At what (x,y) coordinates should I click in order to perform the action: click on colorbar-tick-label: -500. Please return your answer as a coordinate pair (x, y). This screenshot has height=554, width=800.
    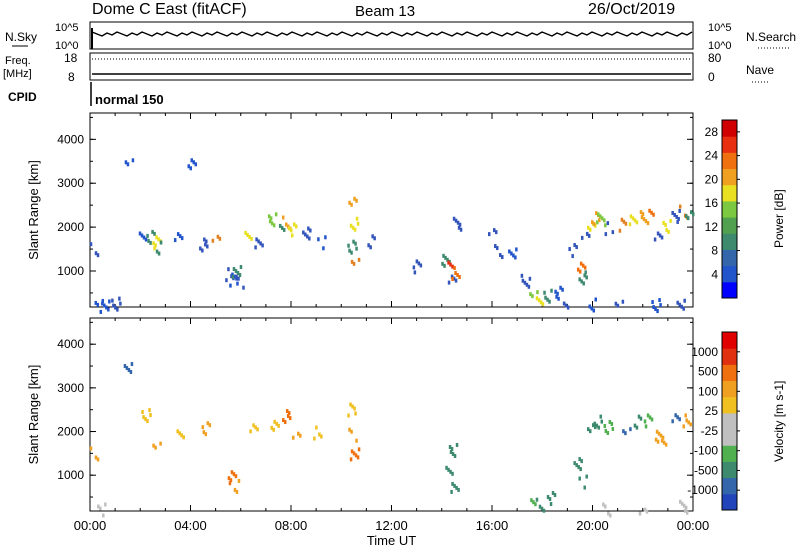
    Looking at the image, I should click on (706, 470).